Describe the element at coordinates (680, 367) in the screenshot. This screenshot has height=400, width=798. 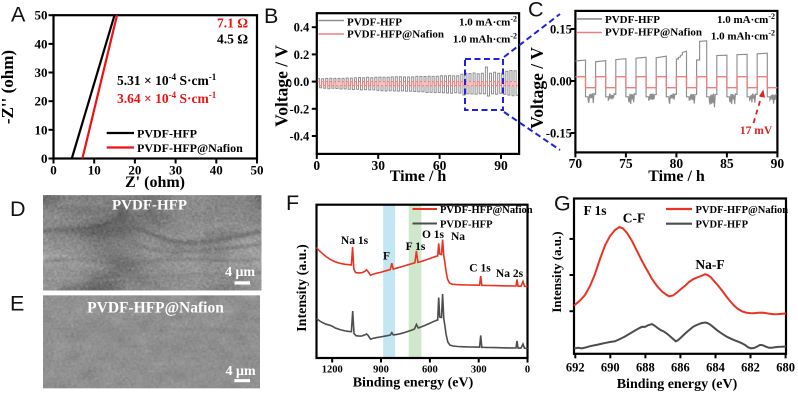
I see `svg-text: 686` at that location.